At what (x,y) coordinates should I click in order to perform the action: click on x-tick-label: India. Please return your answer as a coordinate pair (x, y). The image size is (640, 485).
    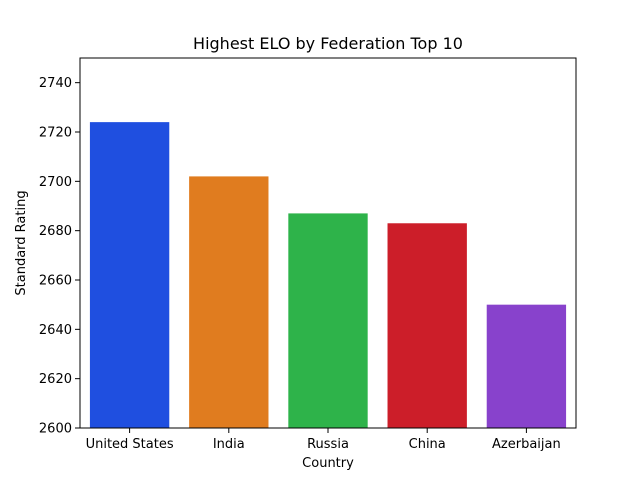
    Looking at the image, I should click on (229, 444).